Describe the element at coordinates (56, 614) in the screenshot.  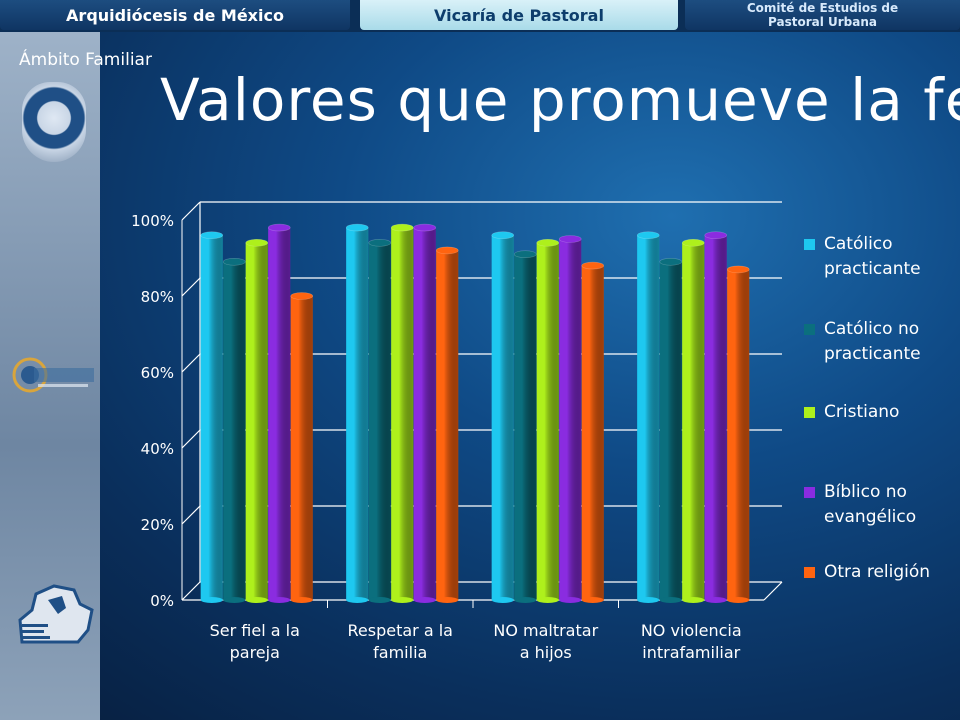
I see `consejo-pastoral-logo` at that location.